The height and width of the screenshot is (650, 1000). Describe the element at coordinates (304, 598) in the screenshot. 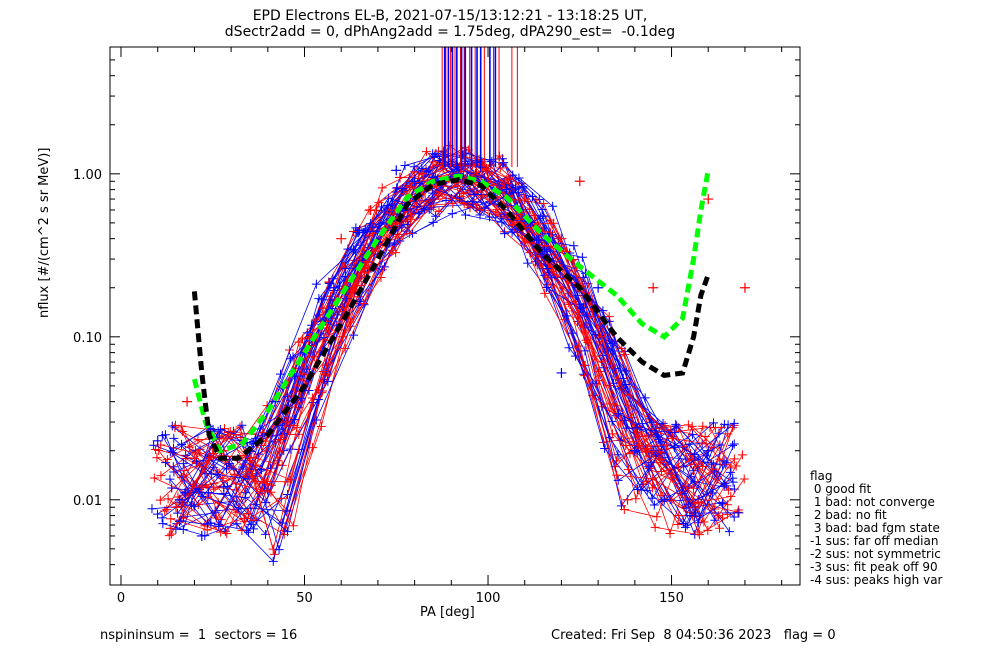

I see `x-tick-label: 50` at that location.